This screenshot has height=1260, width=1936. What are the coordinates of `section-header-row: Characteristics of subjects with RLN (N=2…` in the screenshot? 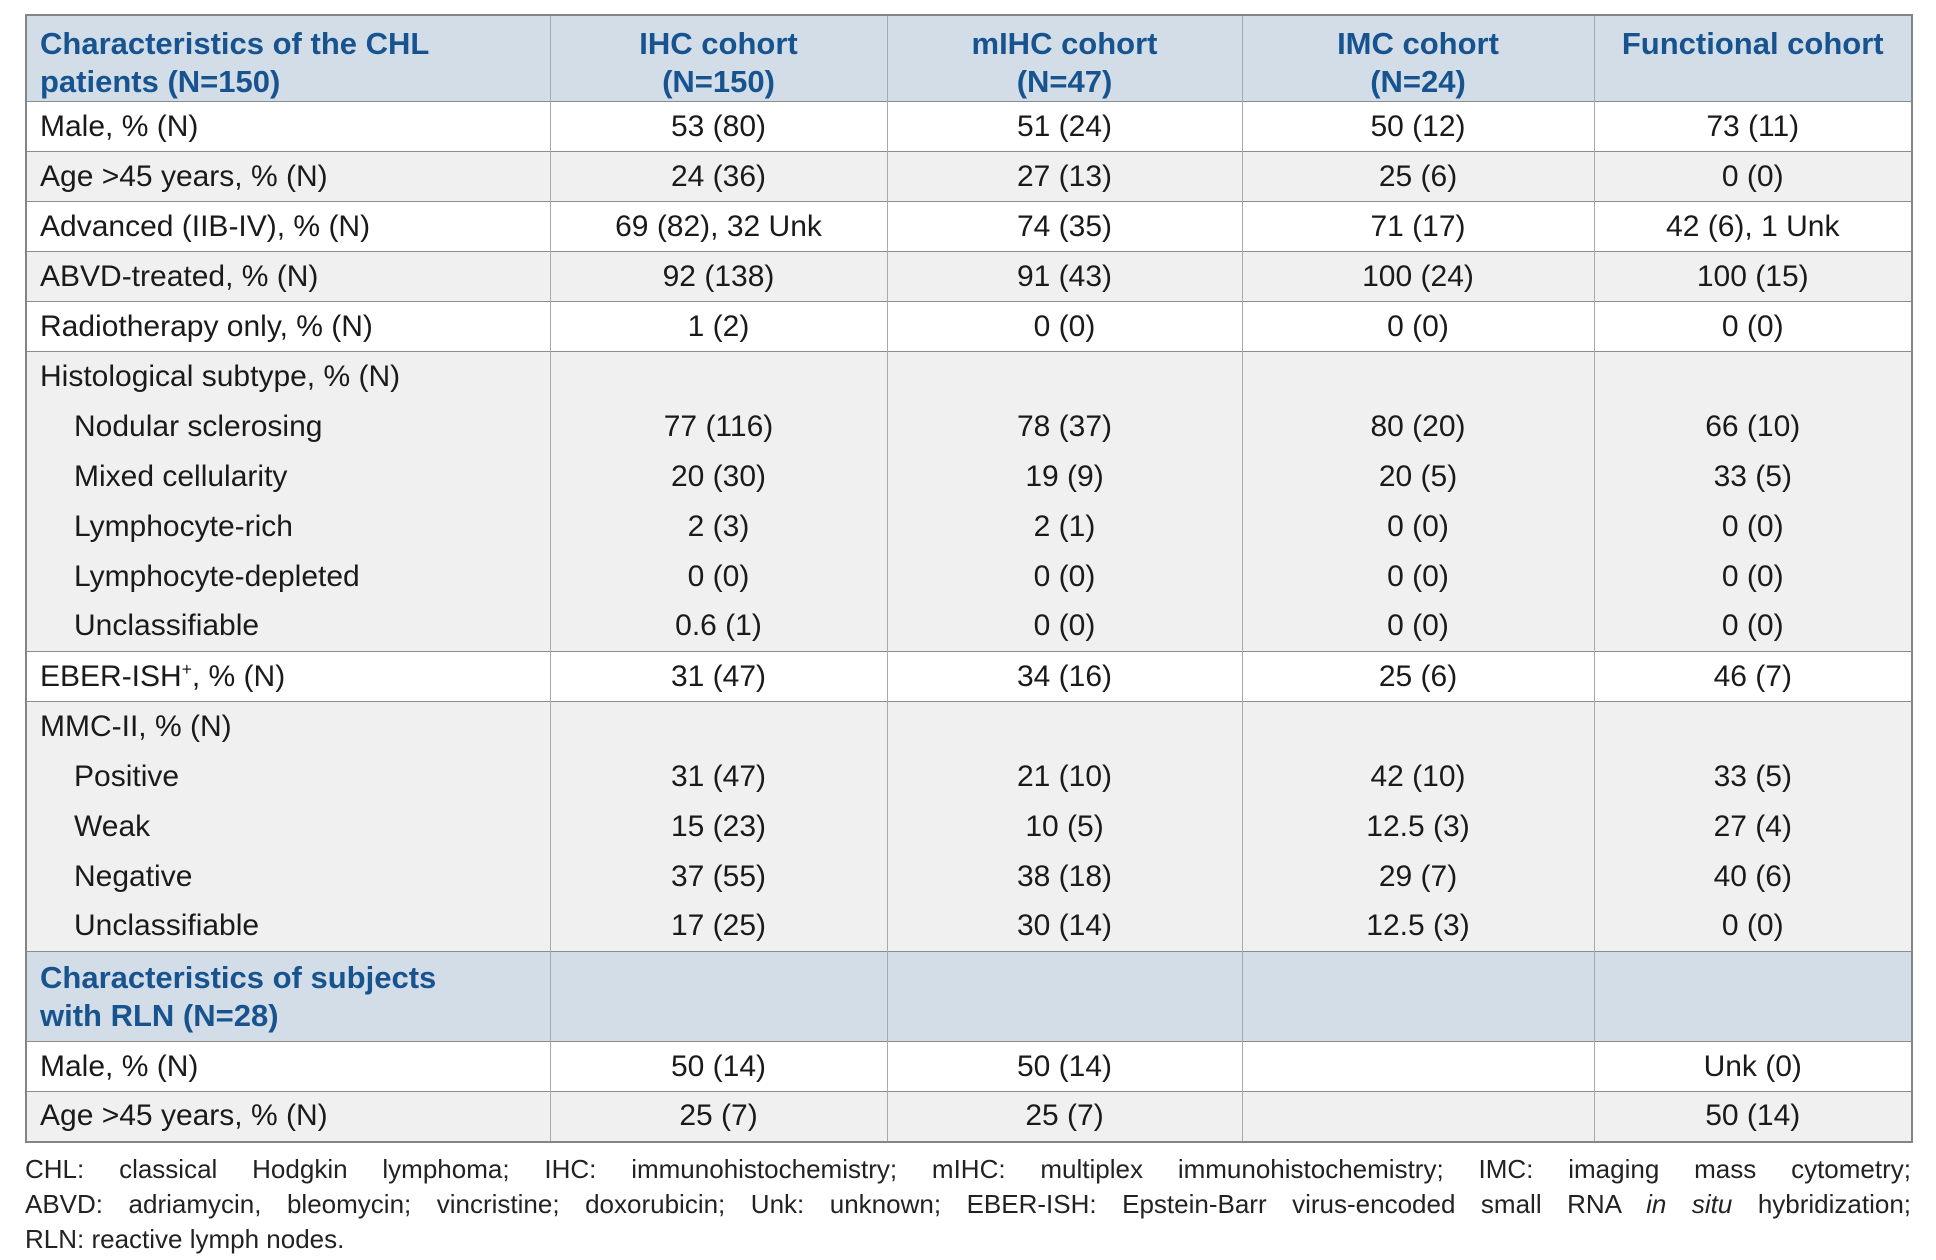 It's located at (969, 996).